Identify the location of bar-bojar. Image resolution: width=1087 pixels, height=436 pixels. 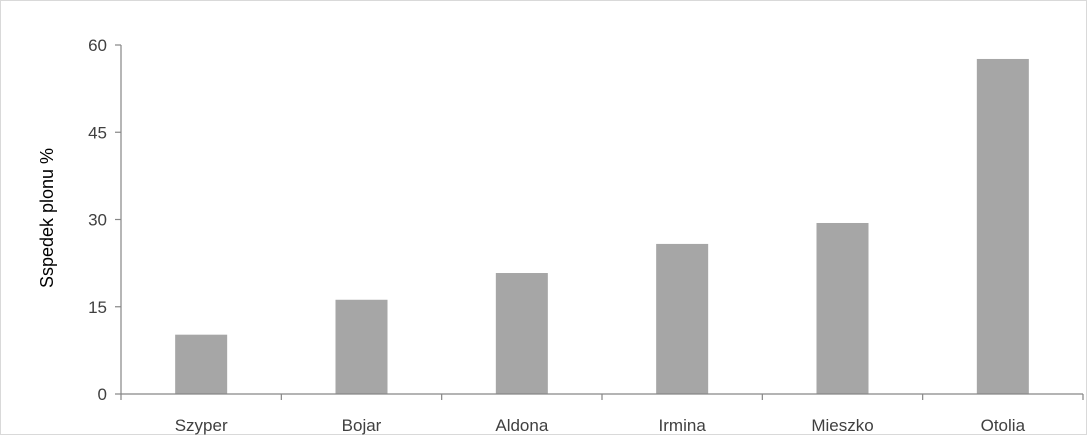
(361, 346).